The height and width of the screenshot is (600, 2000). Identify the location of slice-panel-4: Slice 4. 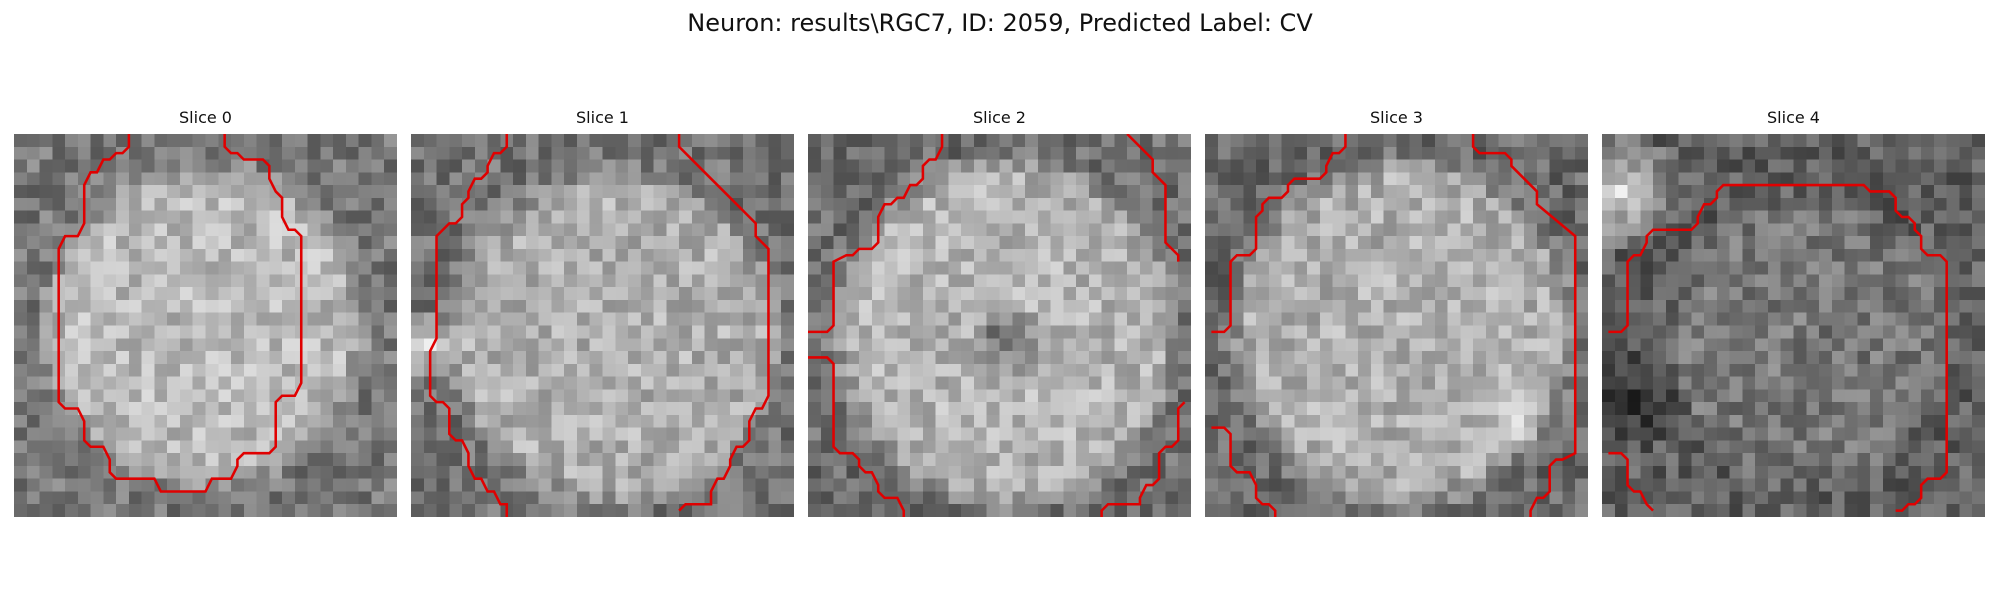
(1793, 312).